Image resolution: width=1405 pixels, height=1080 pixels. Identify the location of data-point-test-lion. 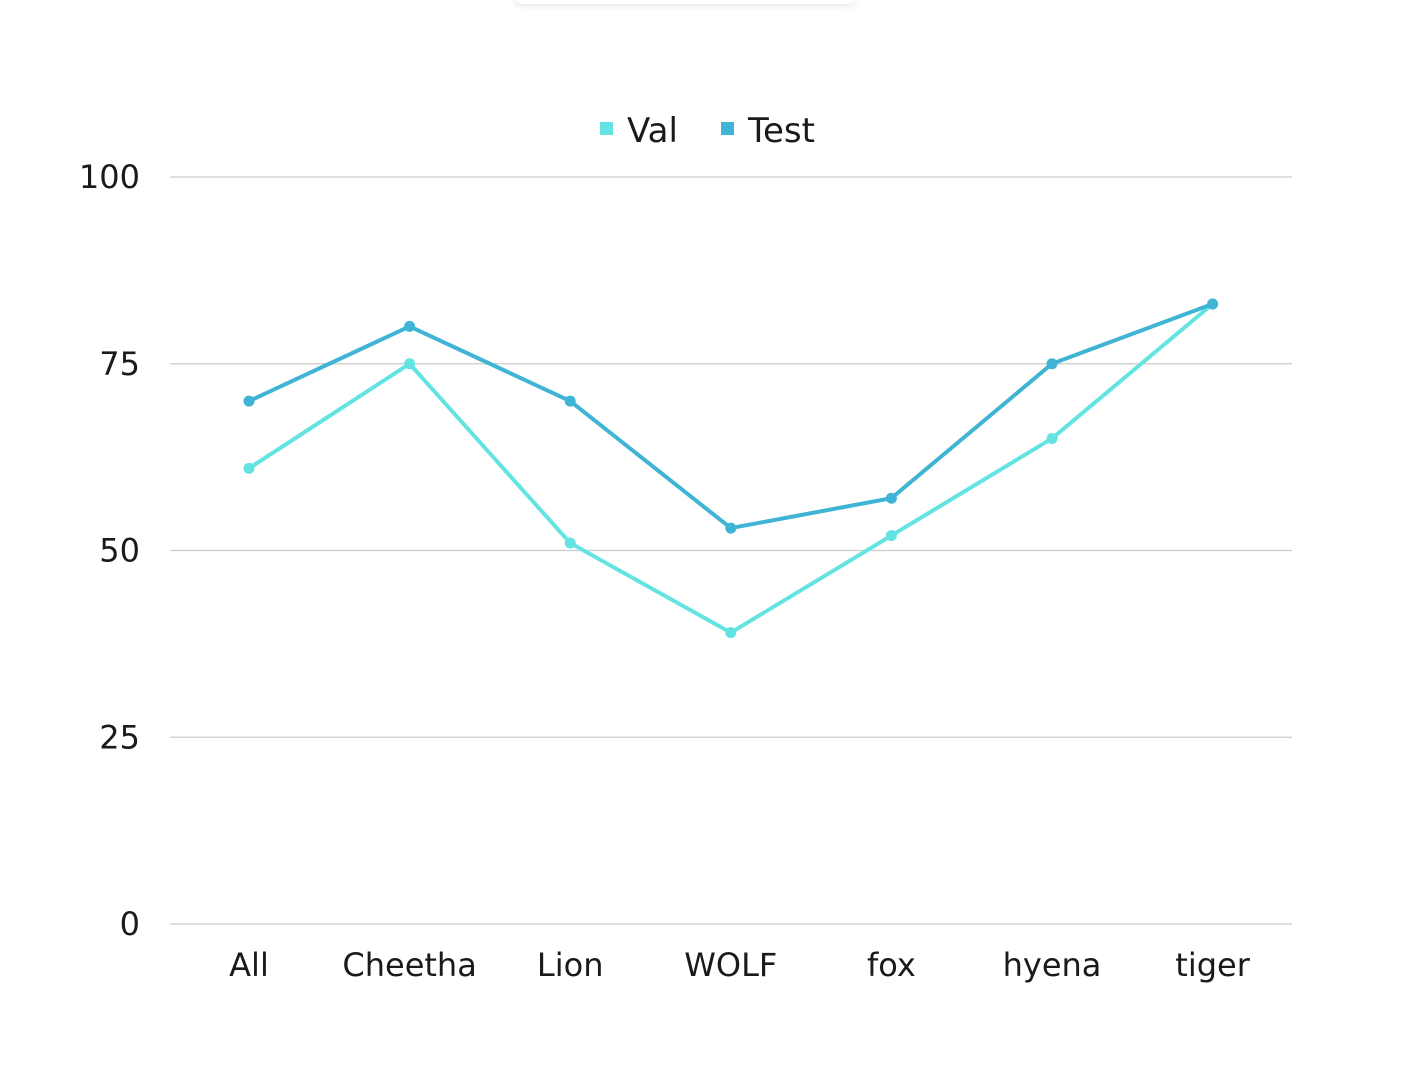
(570, 401).